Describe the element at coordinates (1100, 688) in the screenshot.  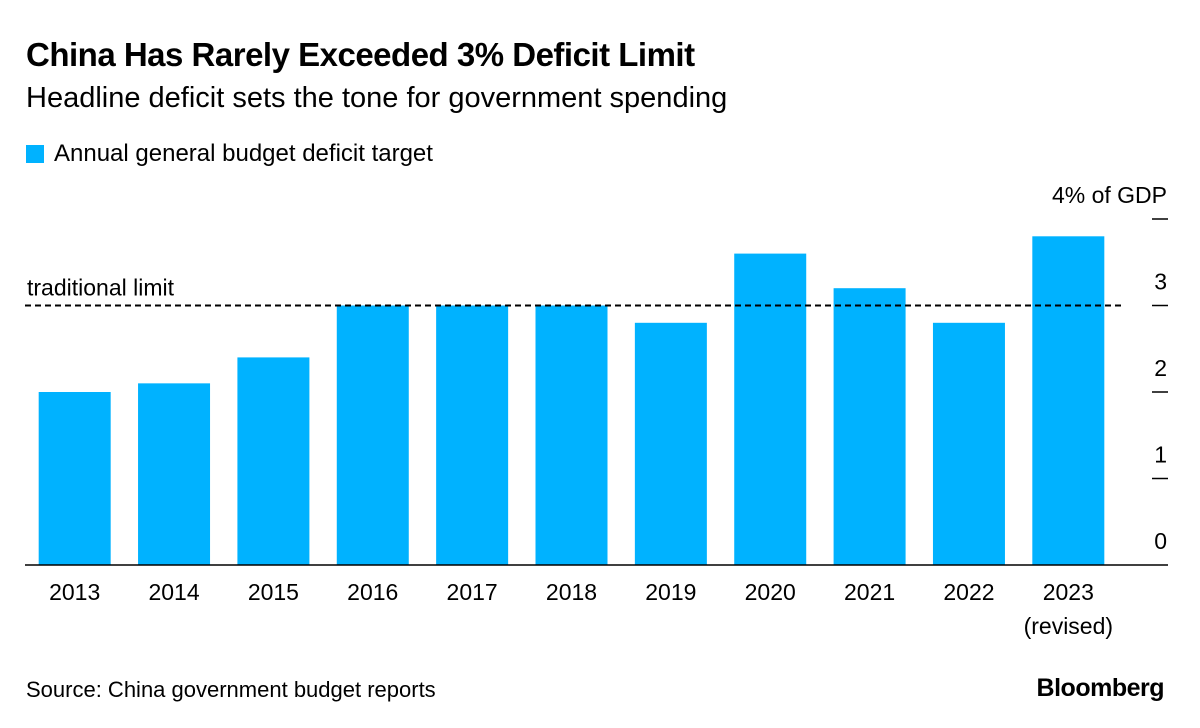
I see `brand-logo: Bloomberg` at that location.